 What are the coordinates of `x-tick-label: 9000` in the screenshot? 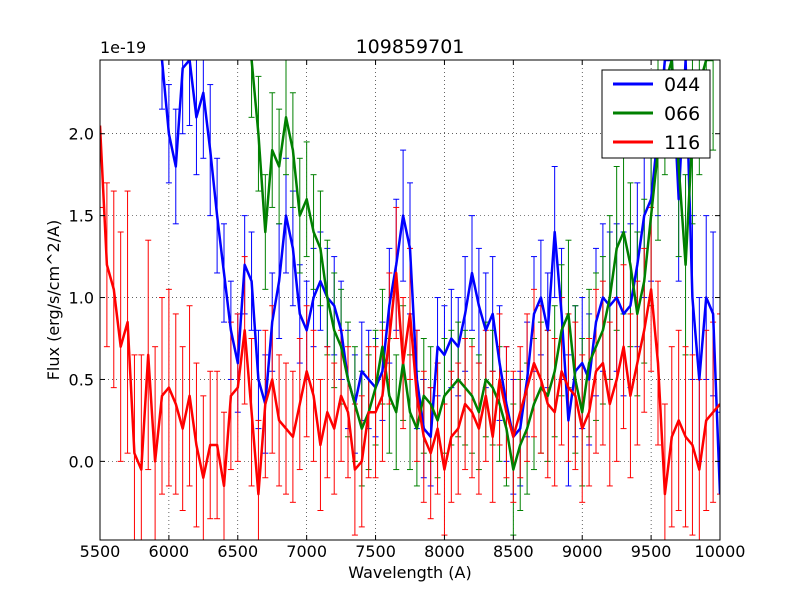 It's located at (582, 551).